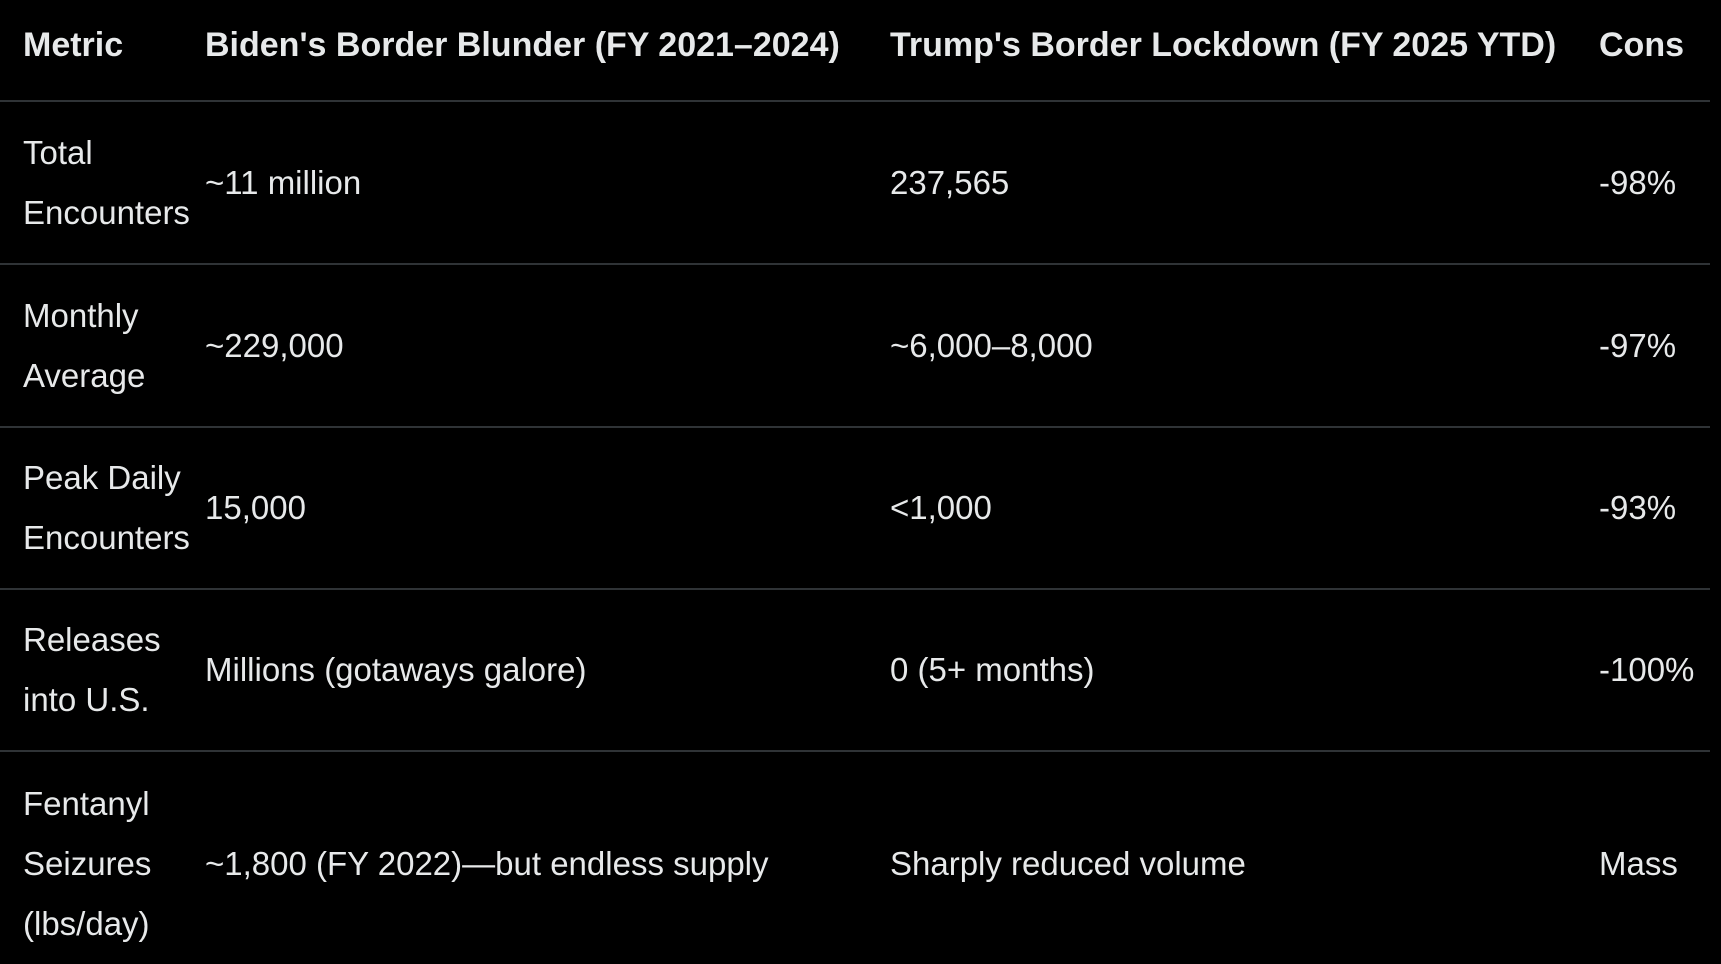 The image size is (1721, 964). I want to click on column-header-metric: Metric, so click(73, 44).